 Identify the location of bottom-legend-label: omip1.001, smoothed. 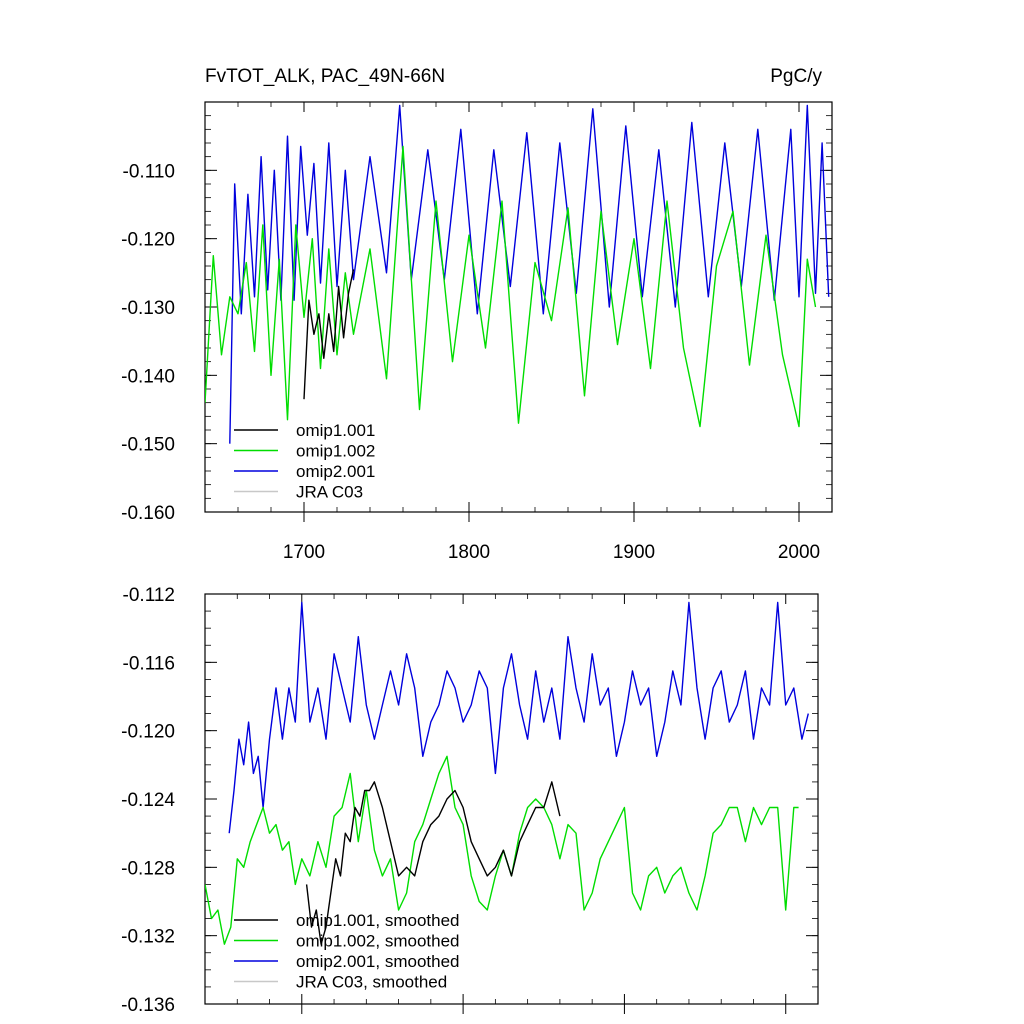
(378, 920).